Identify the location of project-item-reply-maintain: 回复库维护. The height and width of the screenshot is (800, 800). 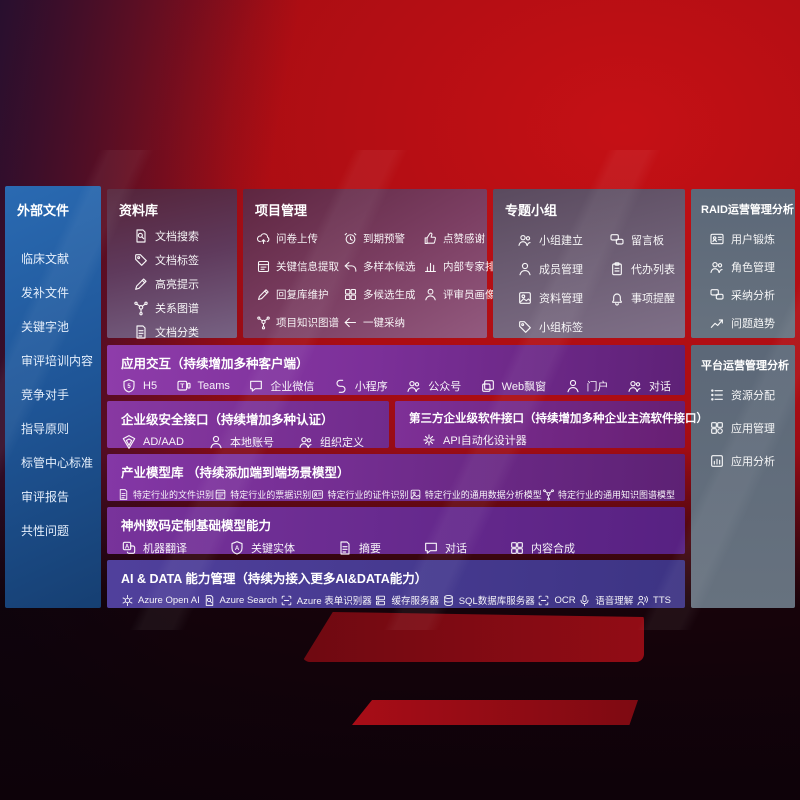
(299, 294).